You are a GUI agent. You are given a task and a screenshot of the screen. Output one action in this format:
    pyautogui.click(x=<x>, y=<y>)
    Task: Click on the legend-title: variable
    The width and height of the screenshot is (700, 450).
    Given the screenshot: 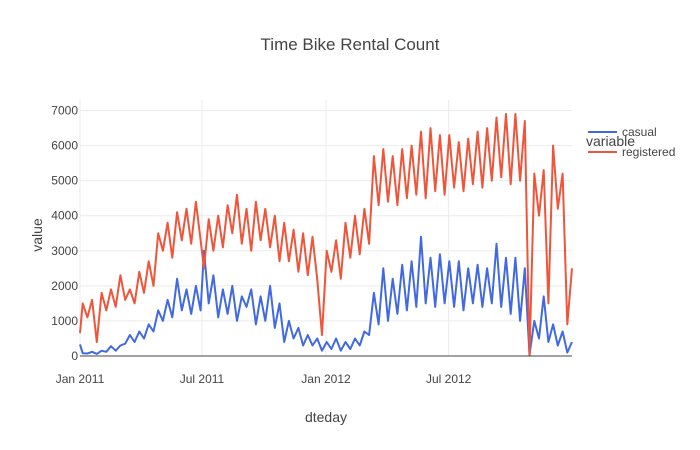 What is the action you would take?
    pyautogui.click(x=610, y=141)
    